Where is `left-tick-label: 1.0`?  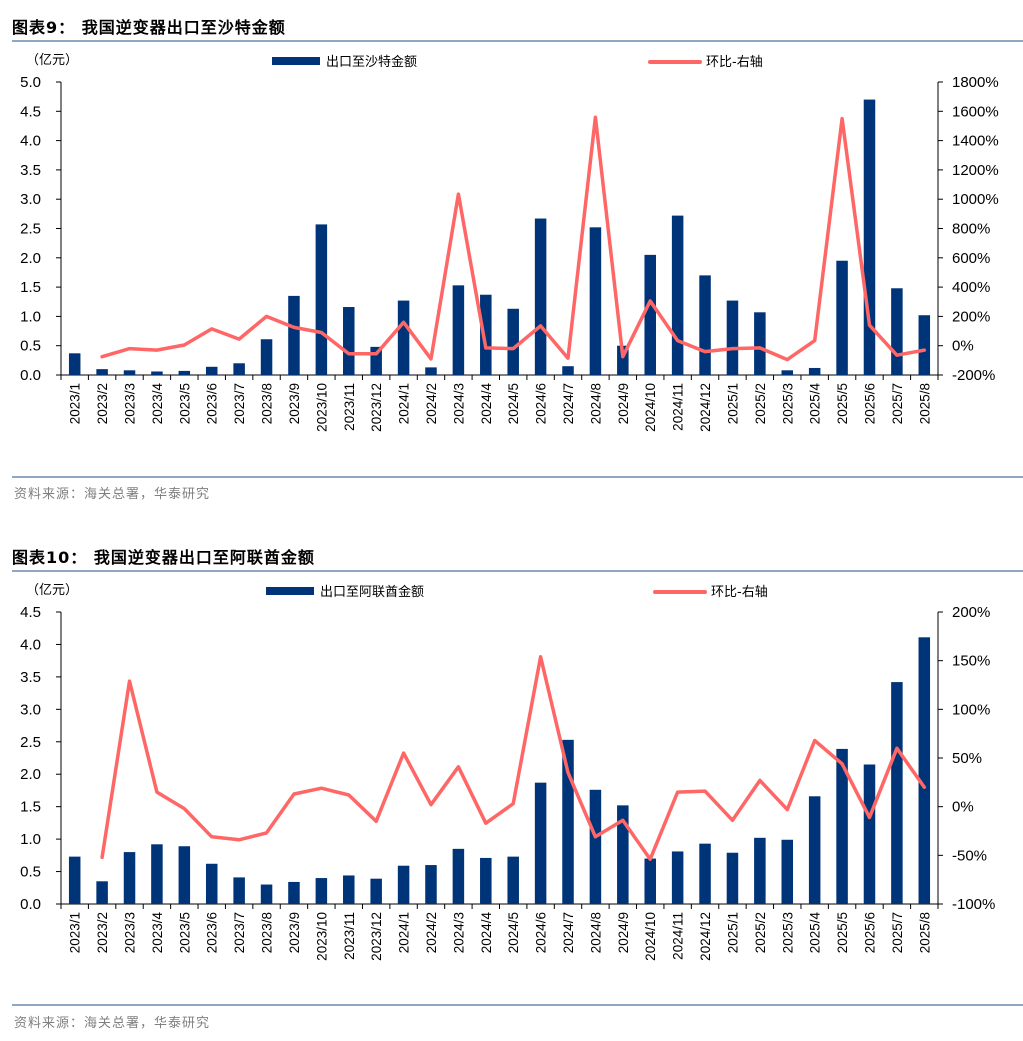 left-tick-label: 1.0 is located at coordinates (30, 839).